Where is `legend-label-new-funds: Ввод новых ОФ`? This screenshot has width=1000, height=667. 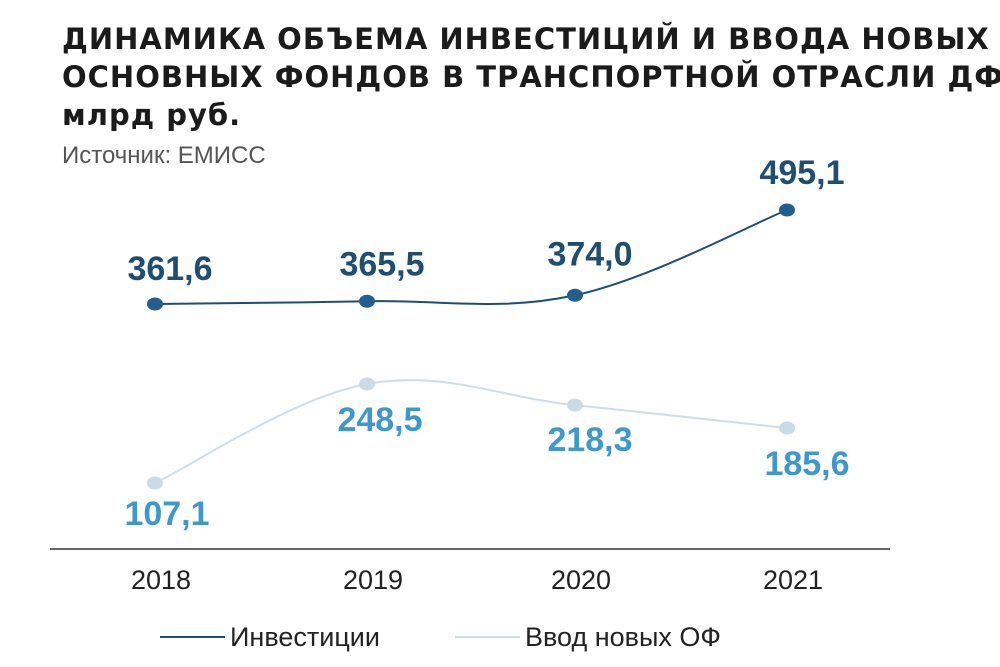
legend-label-new-funds: Ввод новых ОФ is located at coordinates (623, 637).